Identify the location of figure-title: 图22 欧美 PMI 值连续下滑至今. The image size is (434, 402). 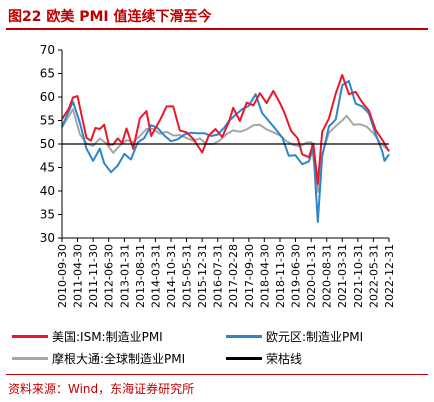
(110, 17).